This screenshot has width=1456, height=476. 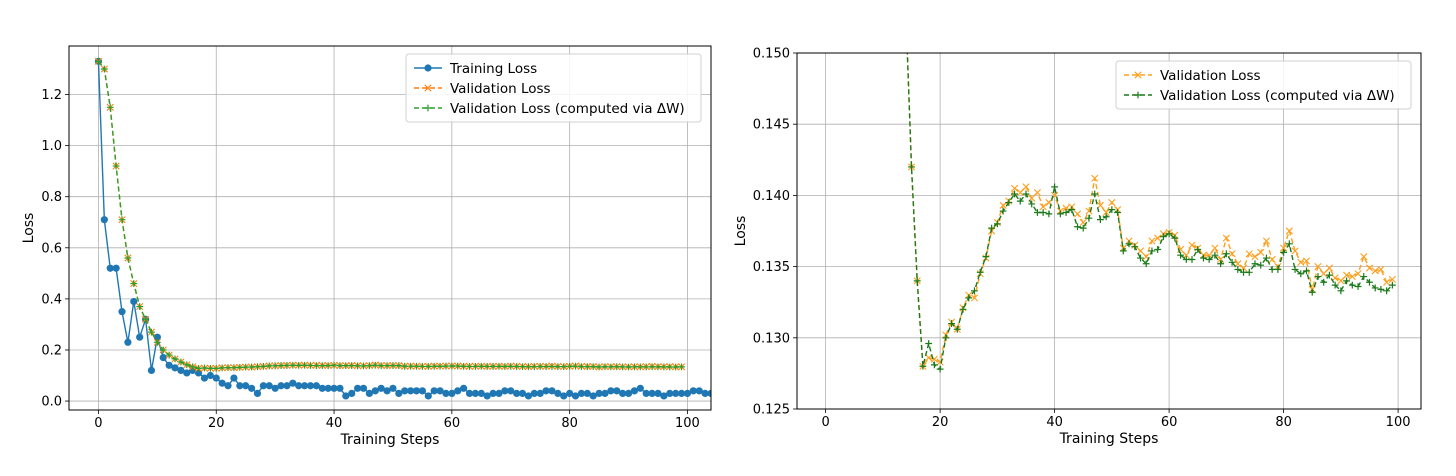 I want to click on left-legend-label-1: Validation Loss, so click(x=500, y=89).